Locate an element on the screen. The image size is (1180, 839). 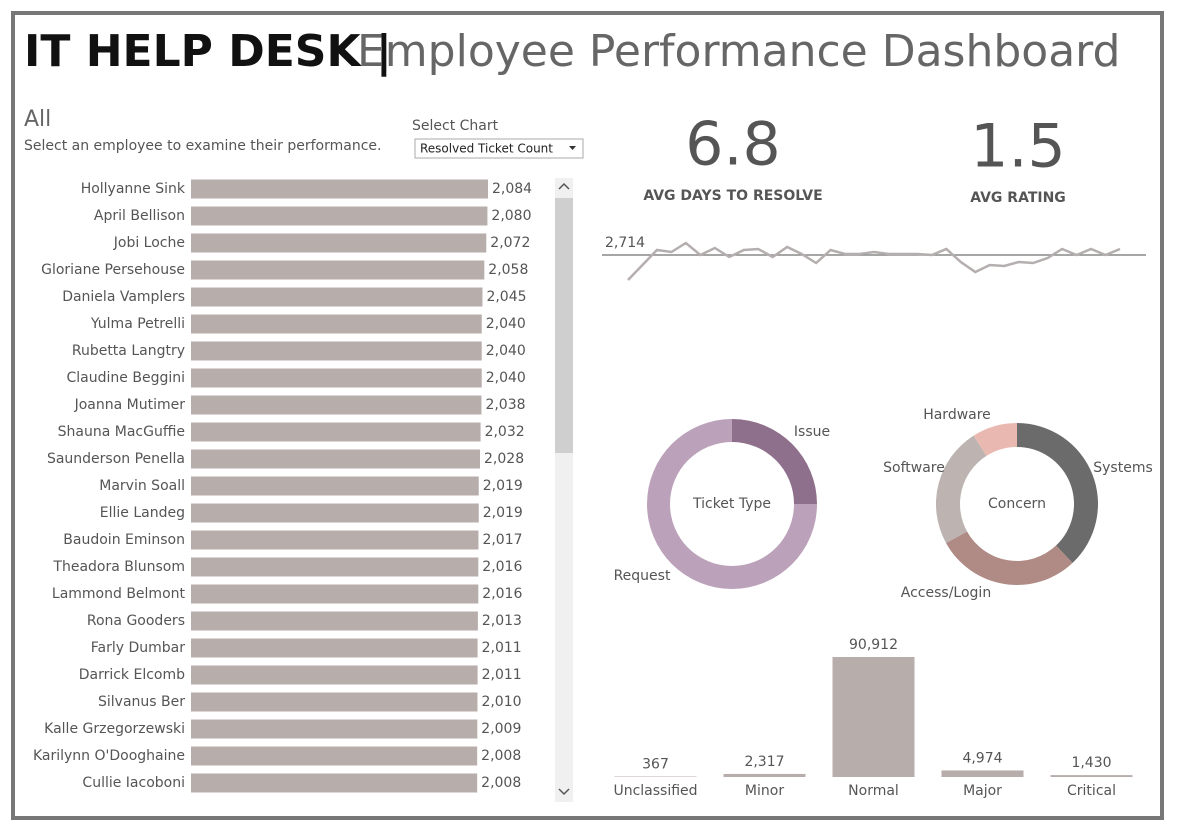
employee-name: Darrick Elcomb is located at coordinates (132, 675).